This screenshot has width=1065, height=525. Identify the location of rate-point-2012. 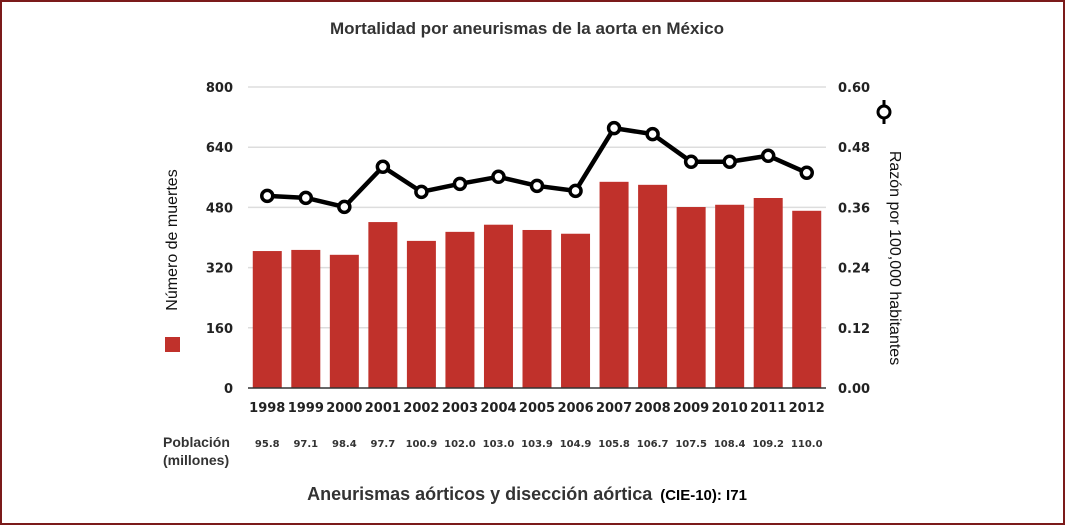
(806, 173).